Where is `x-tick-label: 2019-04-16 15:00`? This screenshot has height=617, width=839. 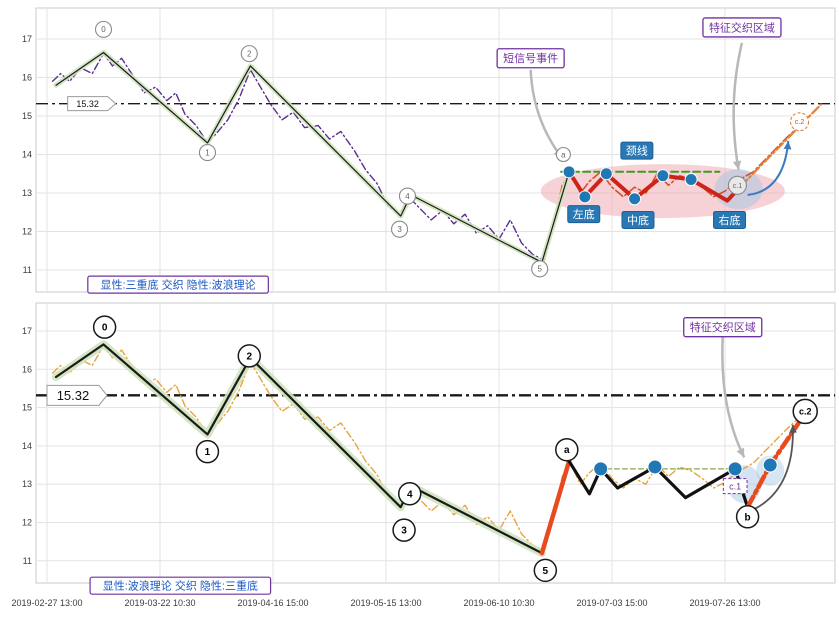 x-tick-label: 2019-04-16 15:00 is located at coordinates (272, 603).